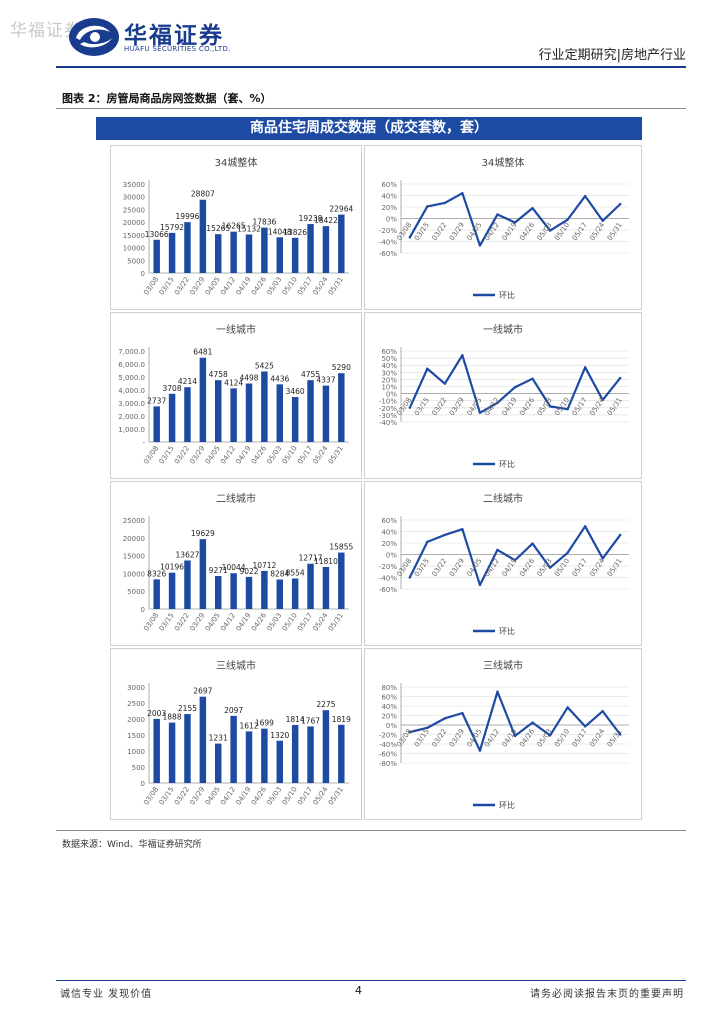 Image resolution: width=724 pixels, height=1024 pixels. I want to click on x-tick-label: 04/05, so click(474, 406).